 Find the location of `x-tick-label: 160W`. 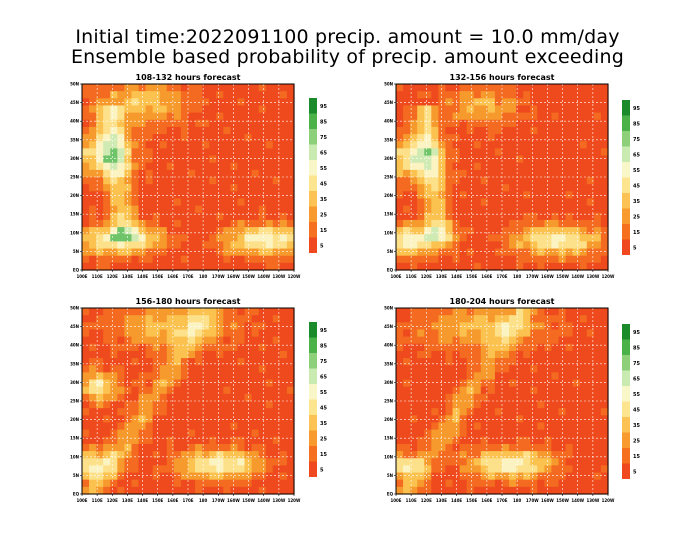

x-tick-label: 160W is located at coordinates (233, 500).